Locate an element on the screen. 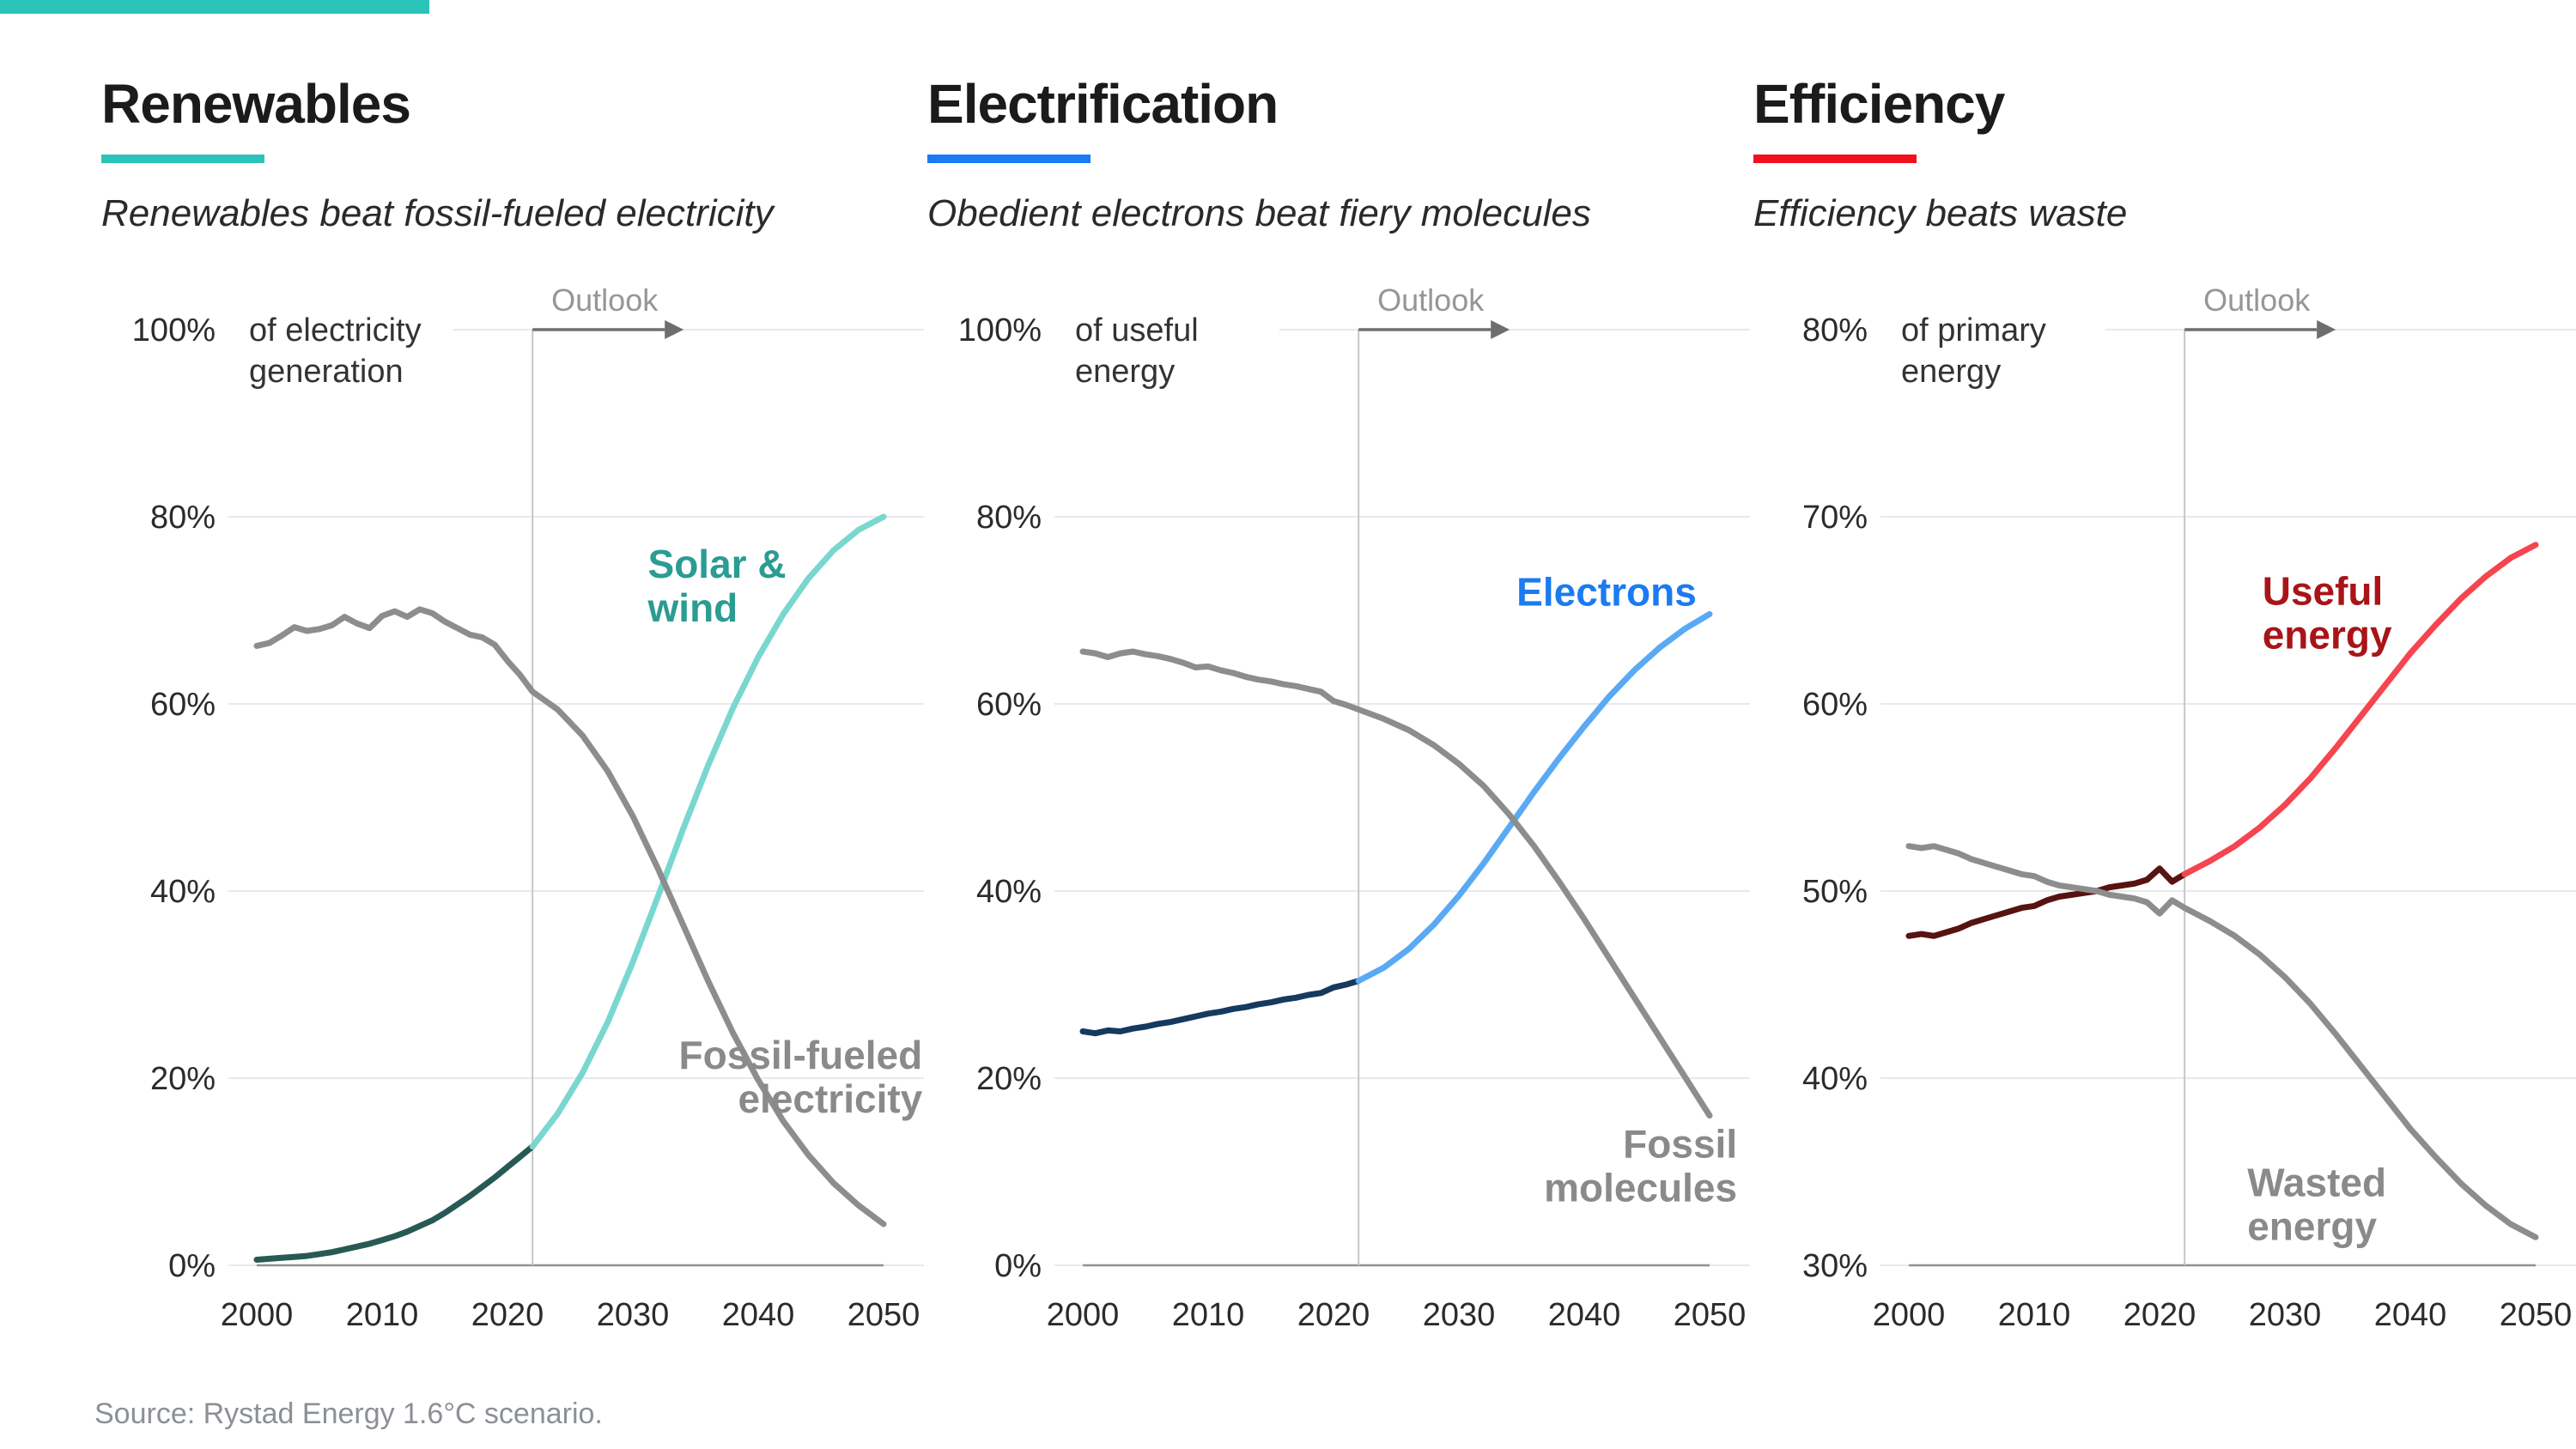 This screenshot has height=1449, width=2576. axis-annotation-line2: generation is located at coordinates (326, 372).